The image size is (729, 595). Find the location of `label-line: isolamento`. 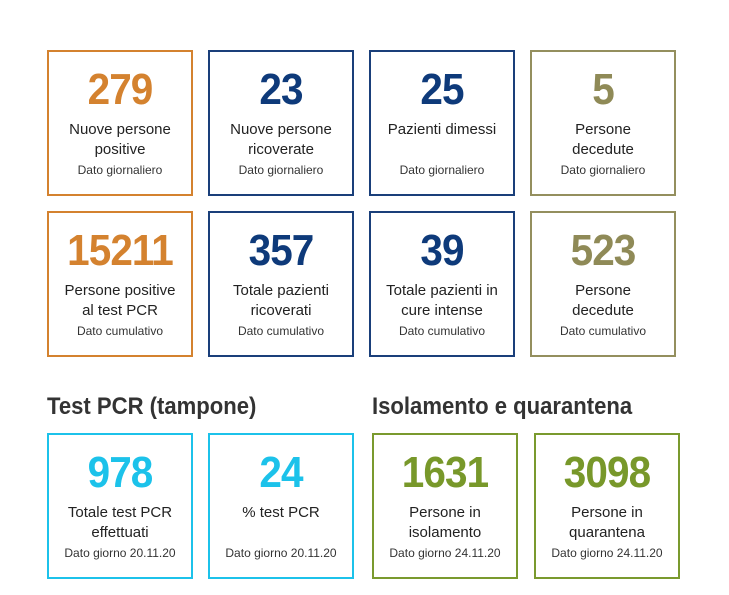

label-line: isolamento is located at coordinates (445, 532).